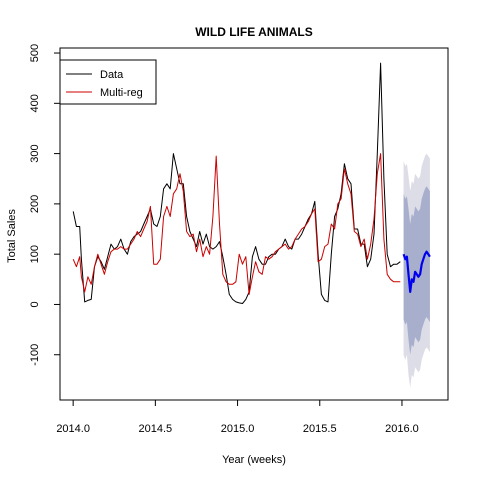 Image resolution: width=480 pixels, height=480 pixels. What do you see at coordinates (156, 429) in the screenshot?
I see `x-tick-label: 2014.5` at bounding box center [156, 429].